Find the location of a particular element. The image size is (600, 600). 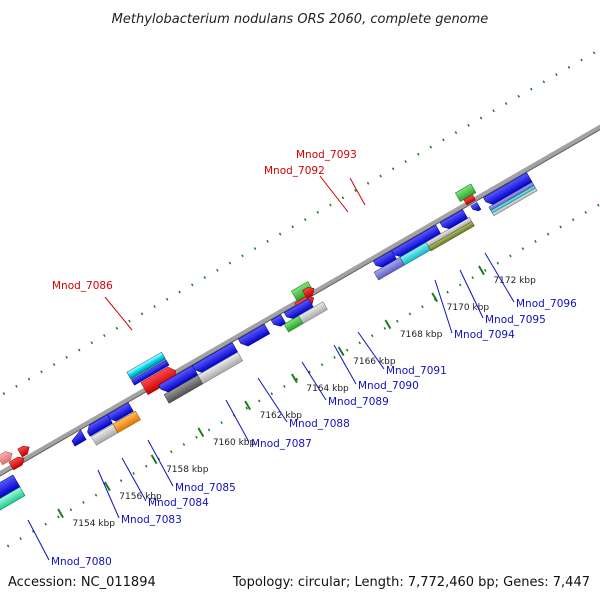

tick-label: 7170 kbp is located at coordinates (468, 308).